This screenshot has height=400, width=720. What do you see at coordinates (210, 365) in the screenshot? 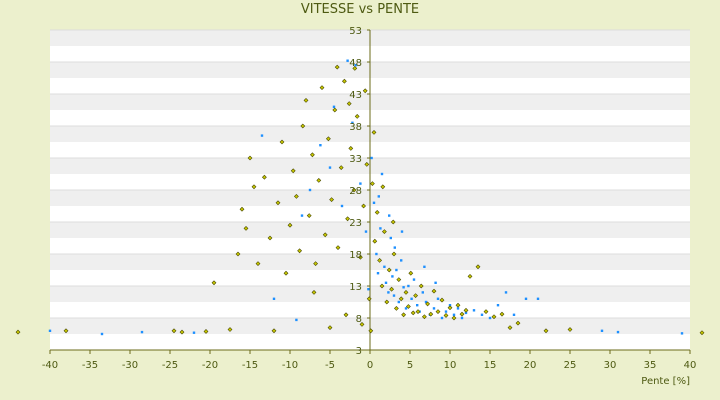
I see `x-tick-label: -20` at bounding box center [210, 365].